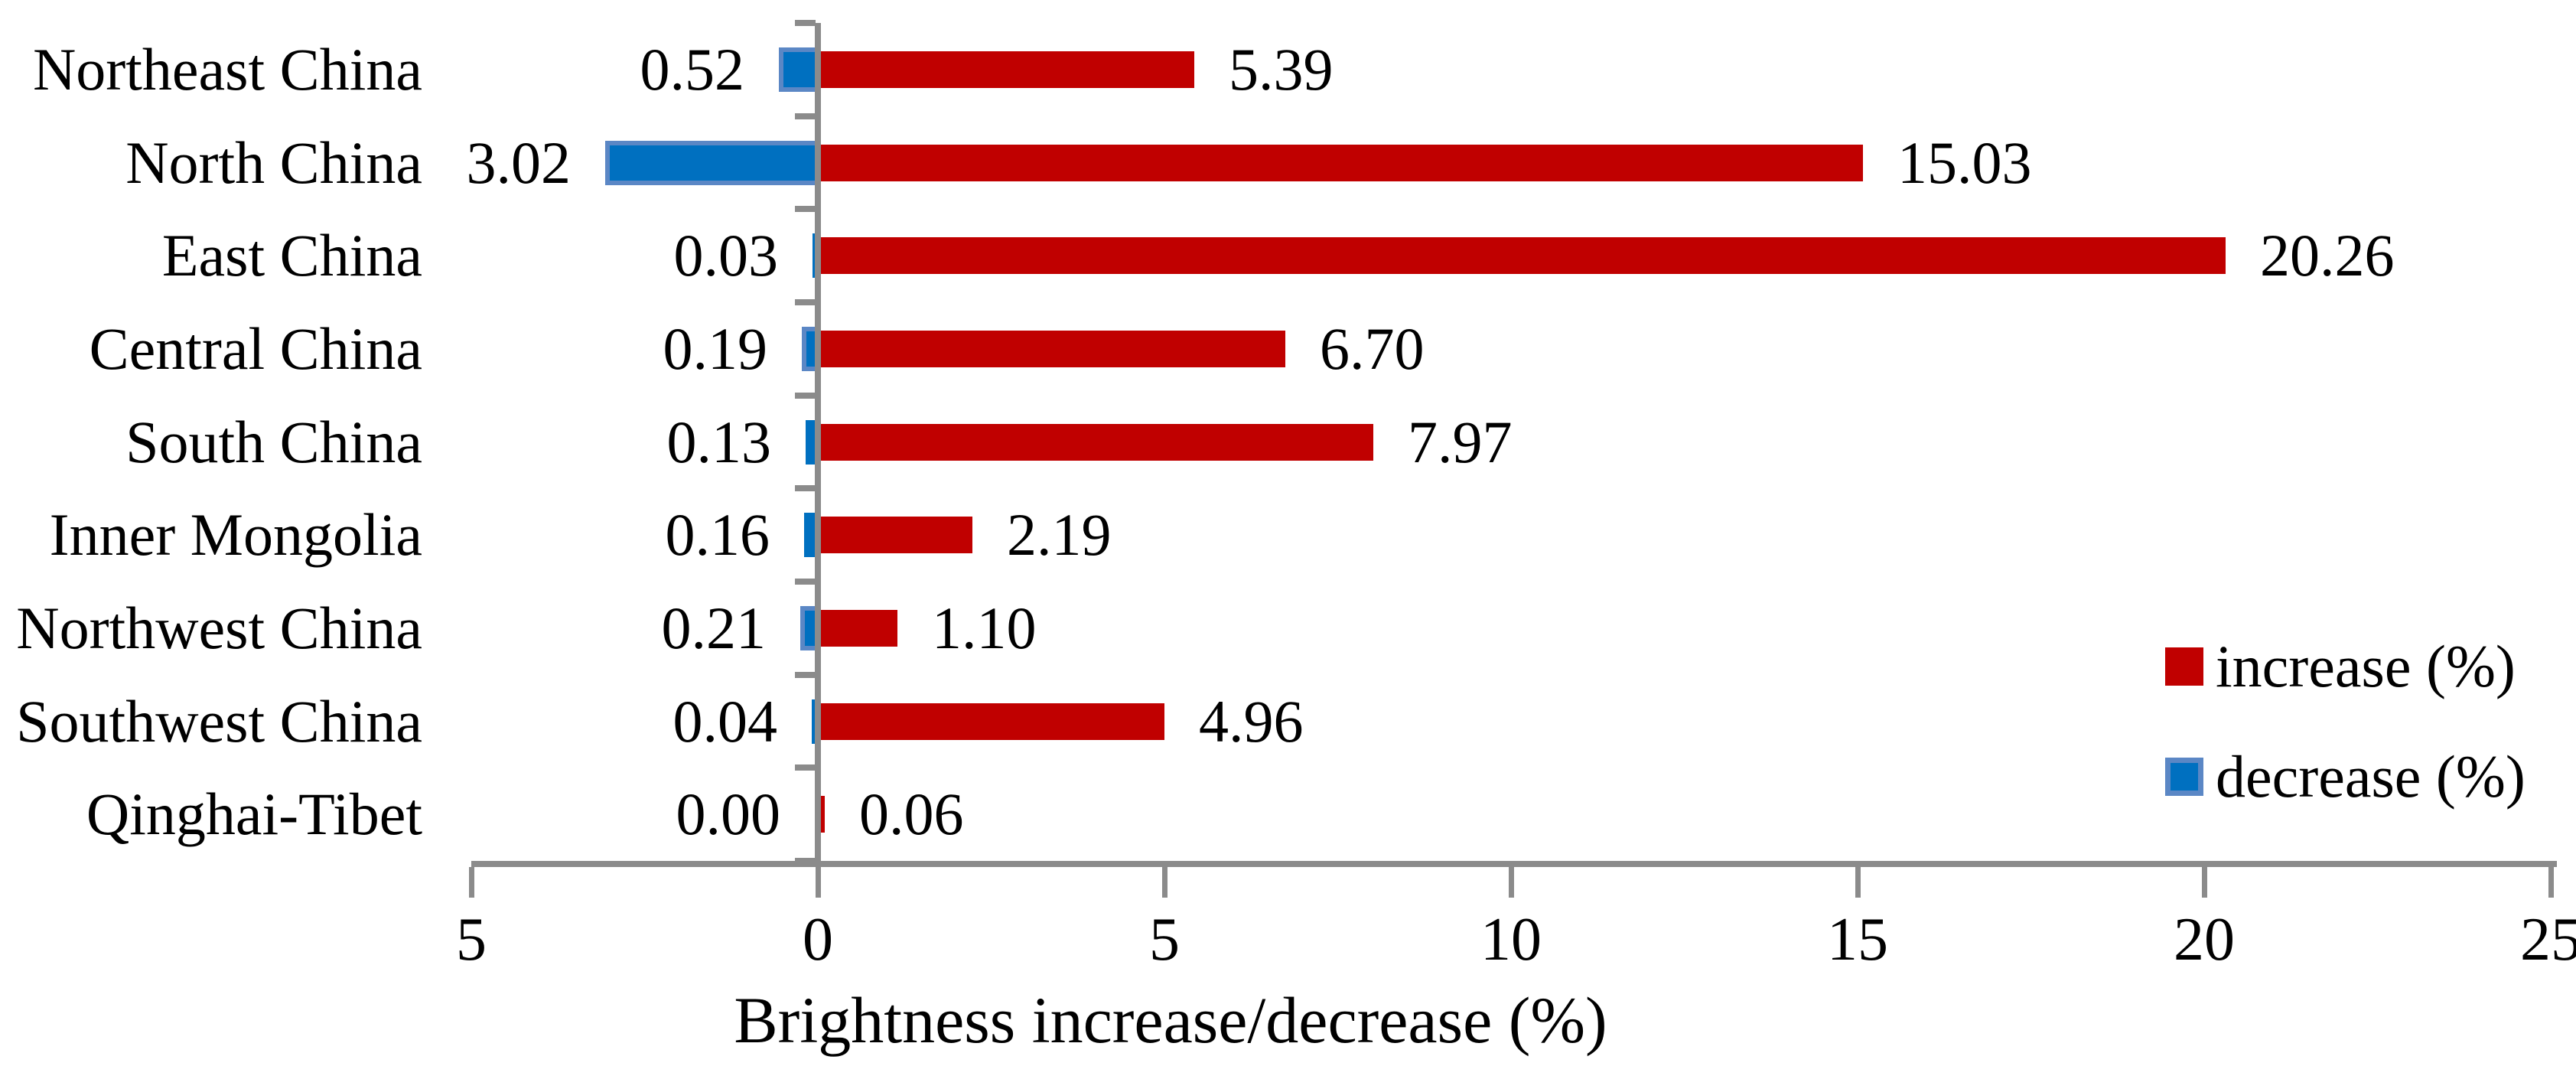 This screenshot has height=1066, width=2576. What do you see at coordinates (1514, 864) in the screenshot?
I see `x-axis-line` at bounding box center [1514, 864].